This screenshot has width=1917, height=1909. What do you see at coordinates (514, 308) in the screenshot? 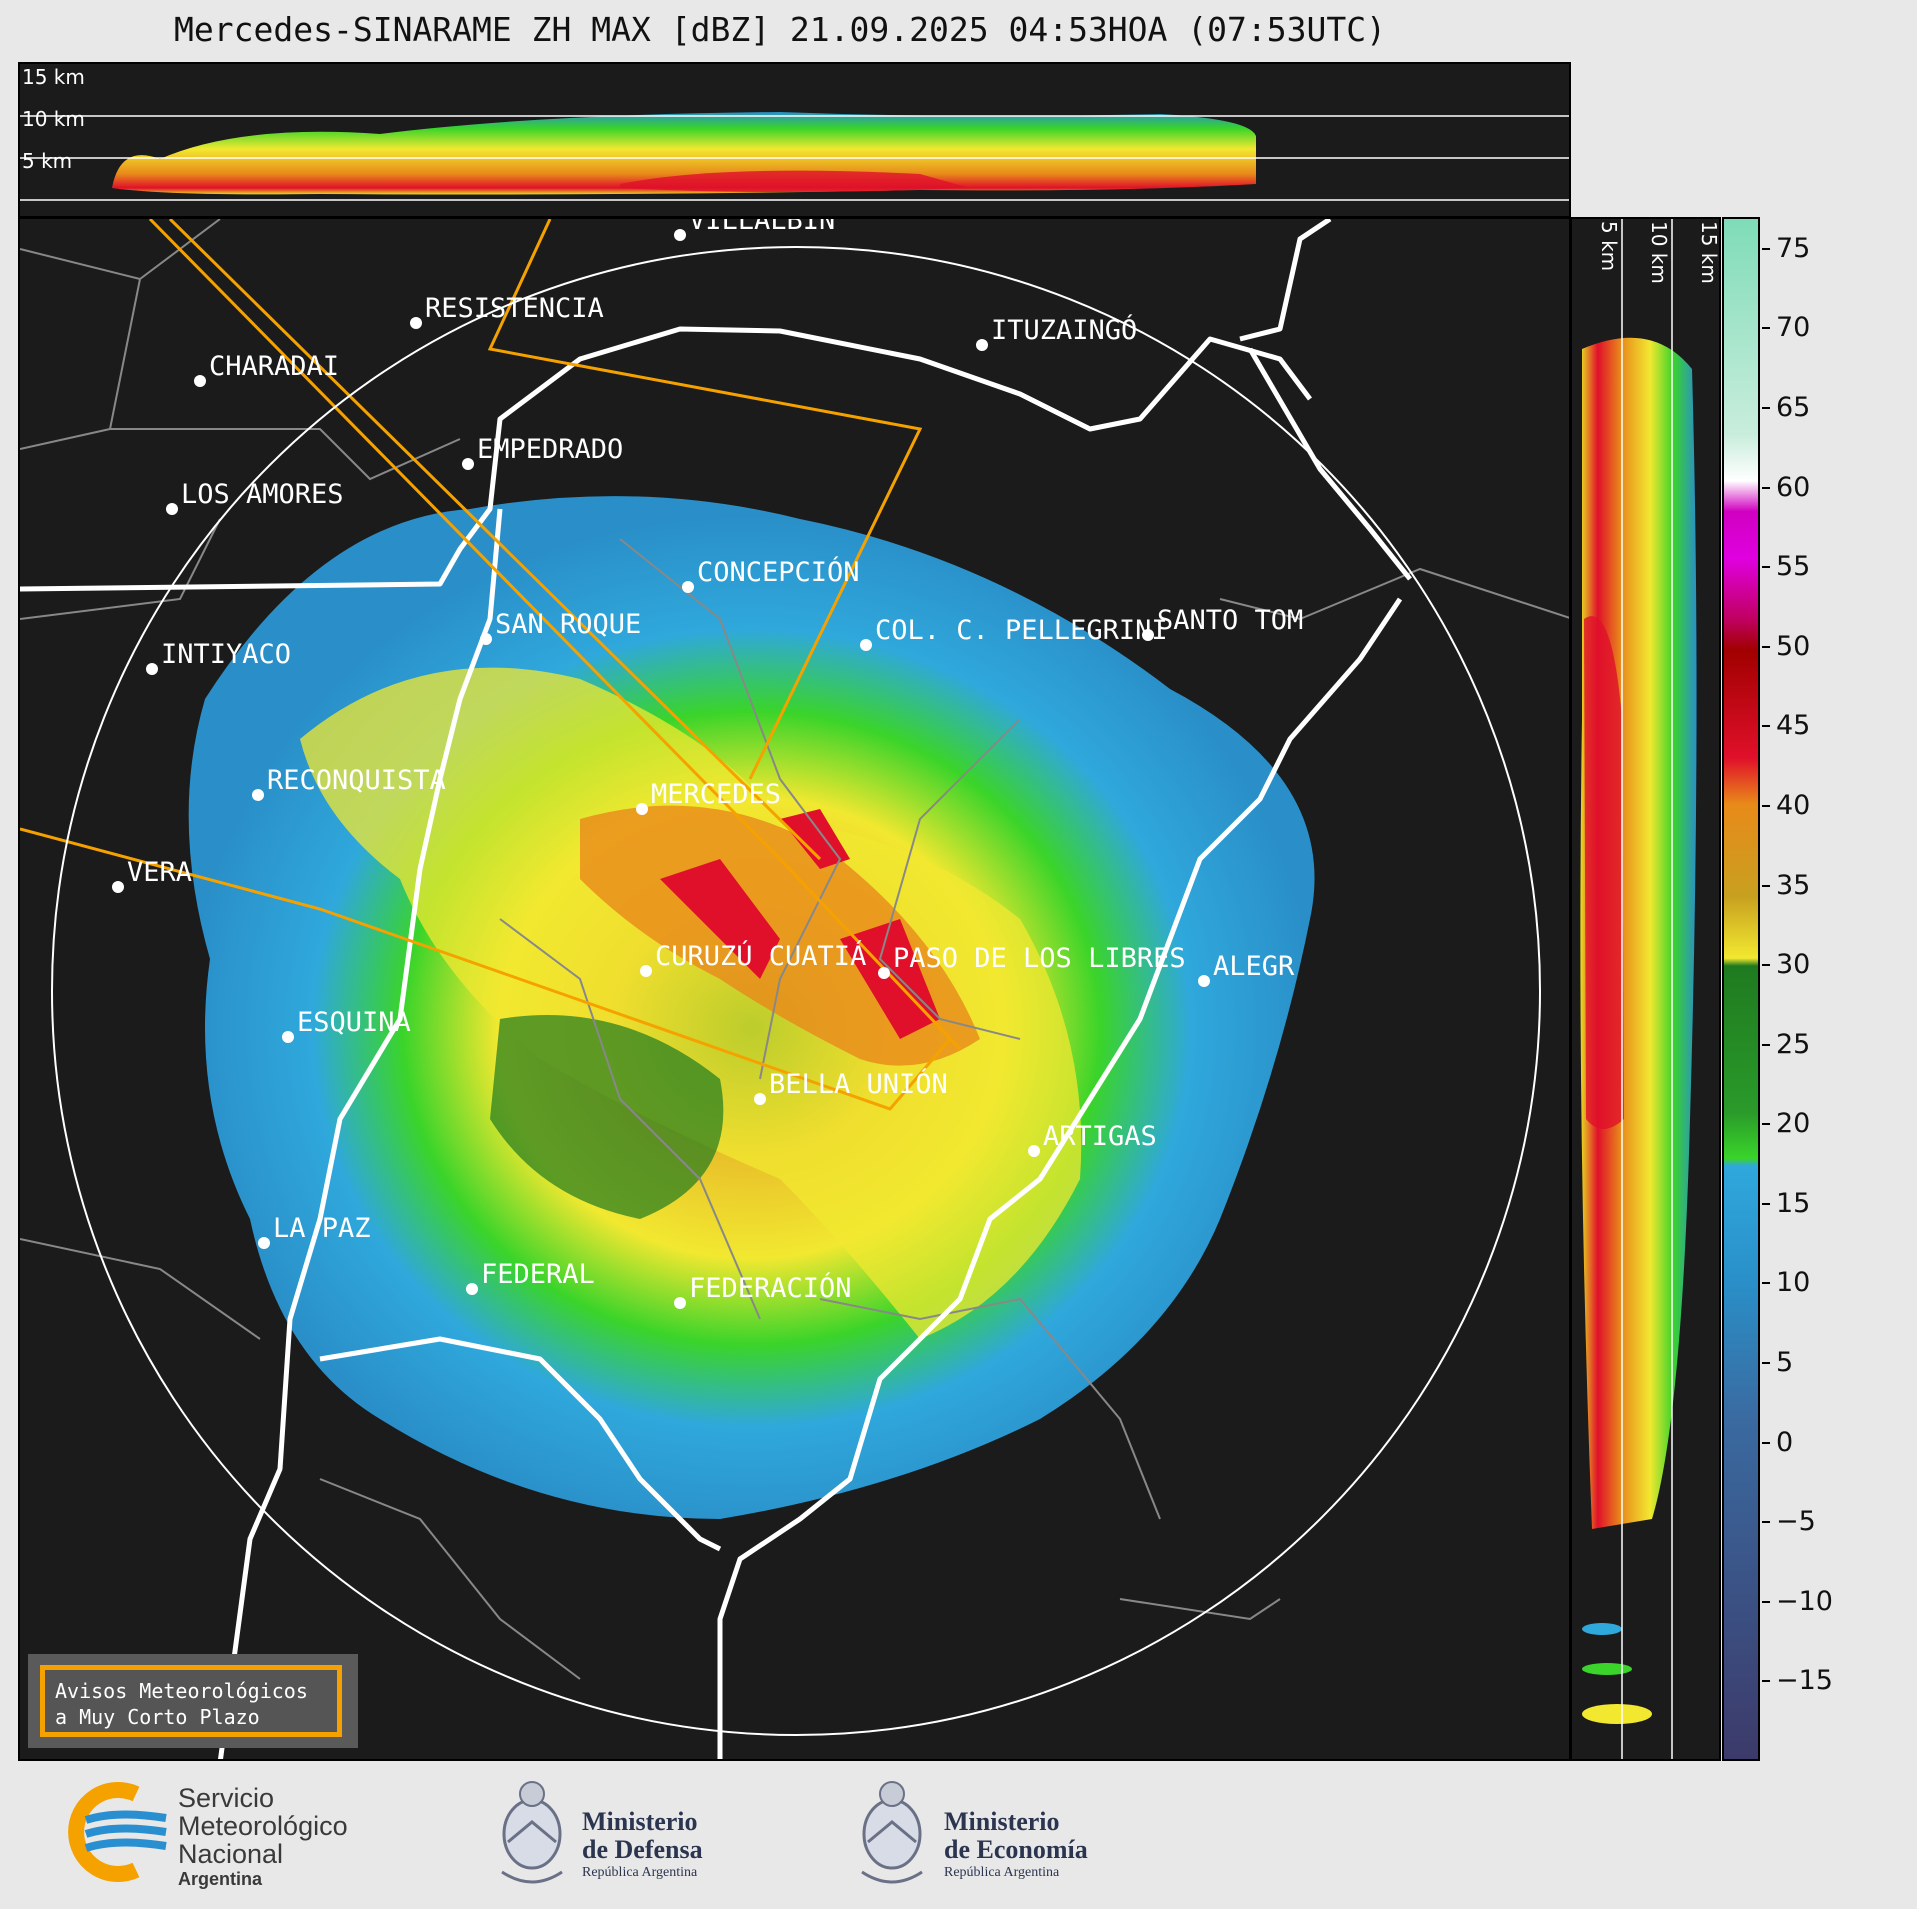
I see `city-label: RESISTENCIA` at bounding box center [514, 308].